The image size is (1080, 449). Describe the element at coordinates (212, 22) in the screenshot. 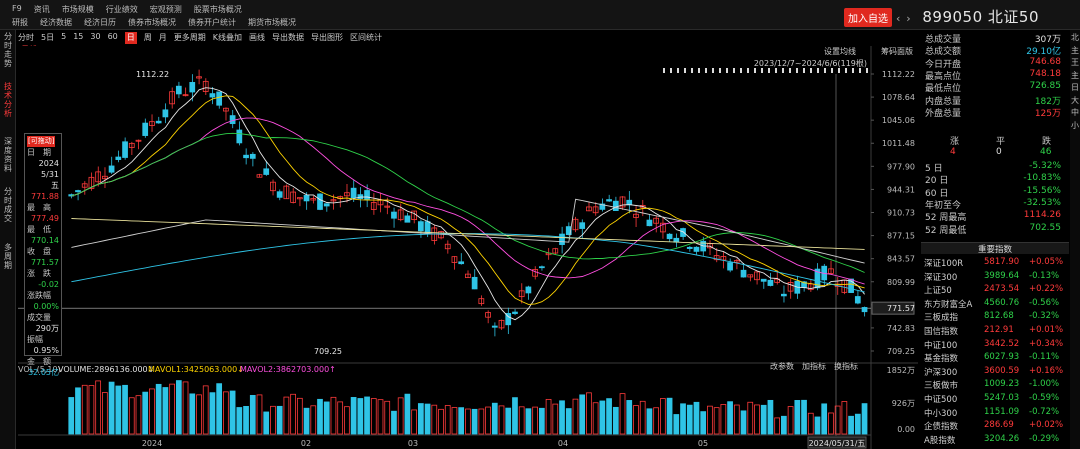

I see `menu-item-2-4: 债券开户统计` at that location.